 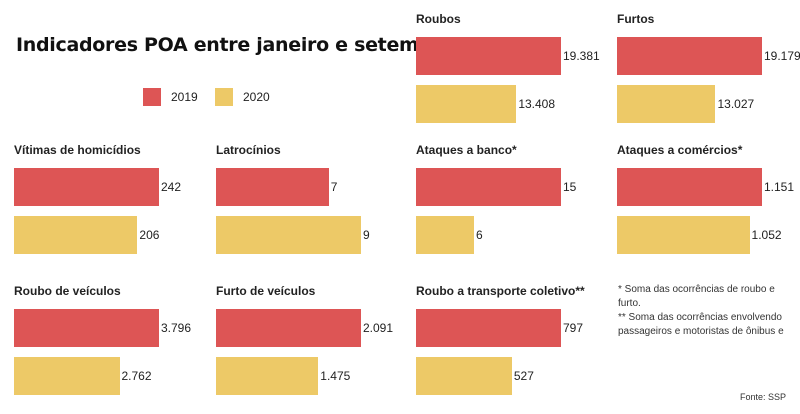 What do you see at coordinates (334, 187) in the screenshot?
I see `data-label: 7` at bounding box center [334, 187].